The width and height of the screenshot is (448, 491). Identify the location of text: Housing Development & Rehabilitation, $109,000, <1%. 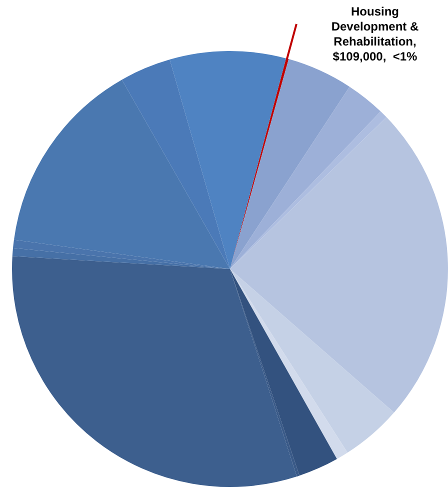
(375, 34).